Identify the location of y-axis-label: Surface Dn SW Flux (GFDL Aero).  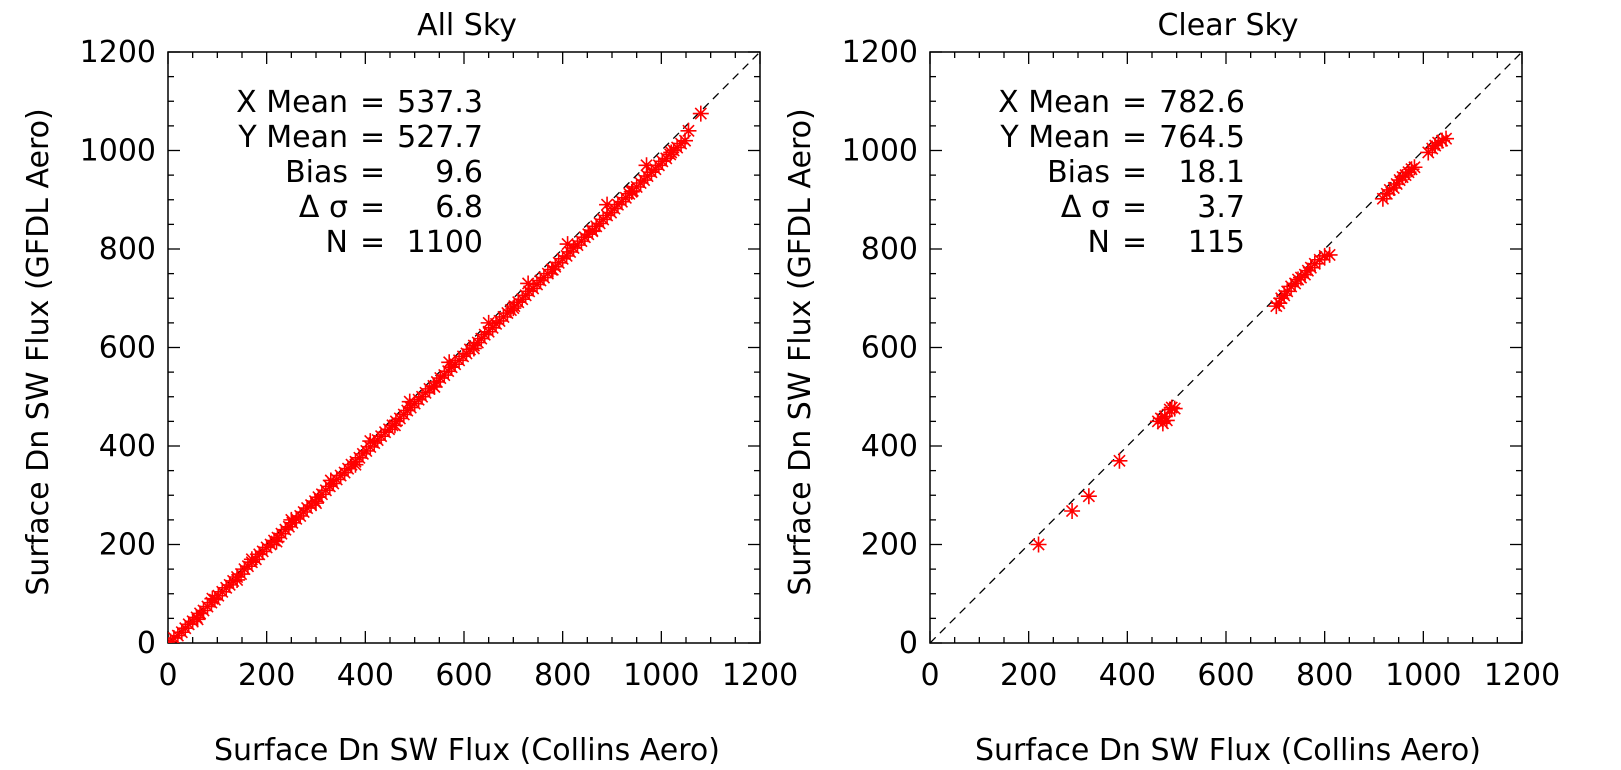
(38, 351).